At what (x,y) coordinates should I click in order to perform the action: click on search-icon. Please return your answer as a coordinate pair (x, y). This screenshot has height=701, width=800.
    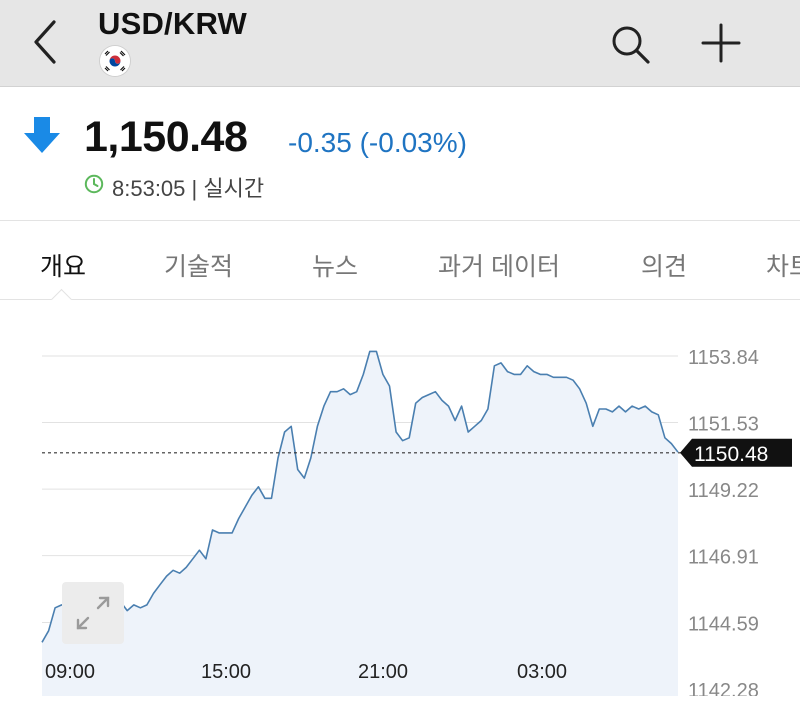
    Looking at the image, I should click on (631, 45).